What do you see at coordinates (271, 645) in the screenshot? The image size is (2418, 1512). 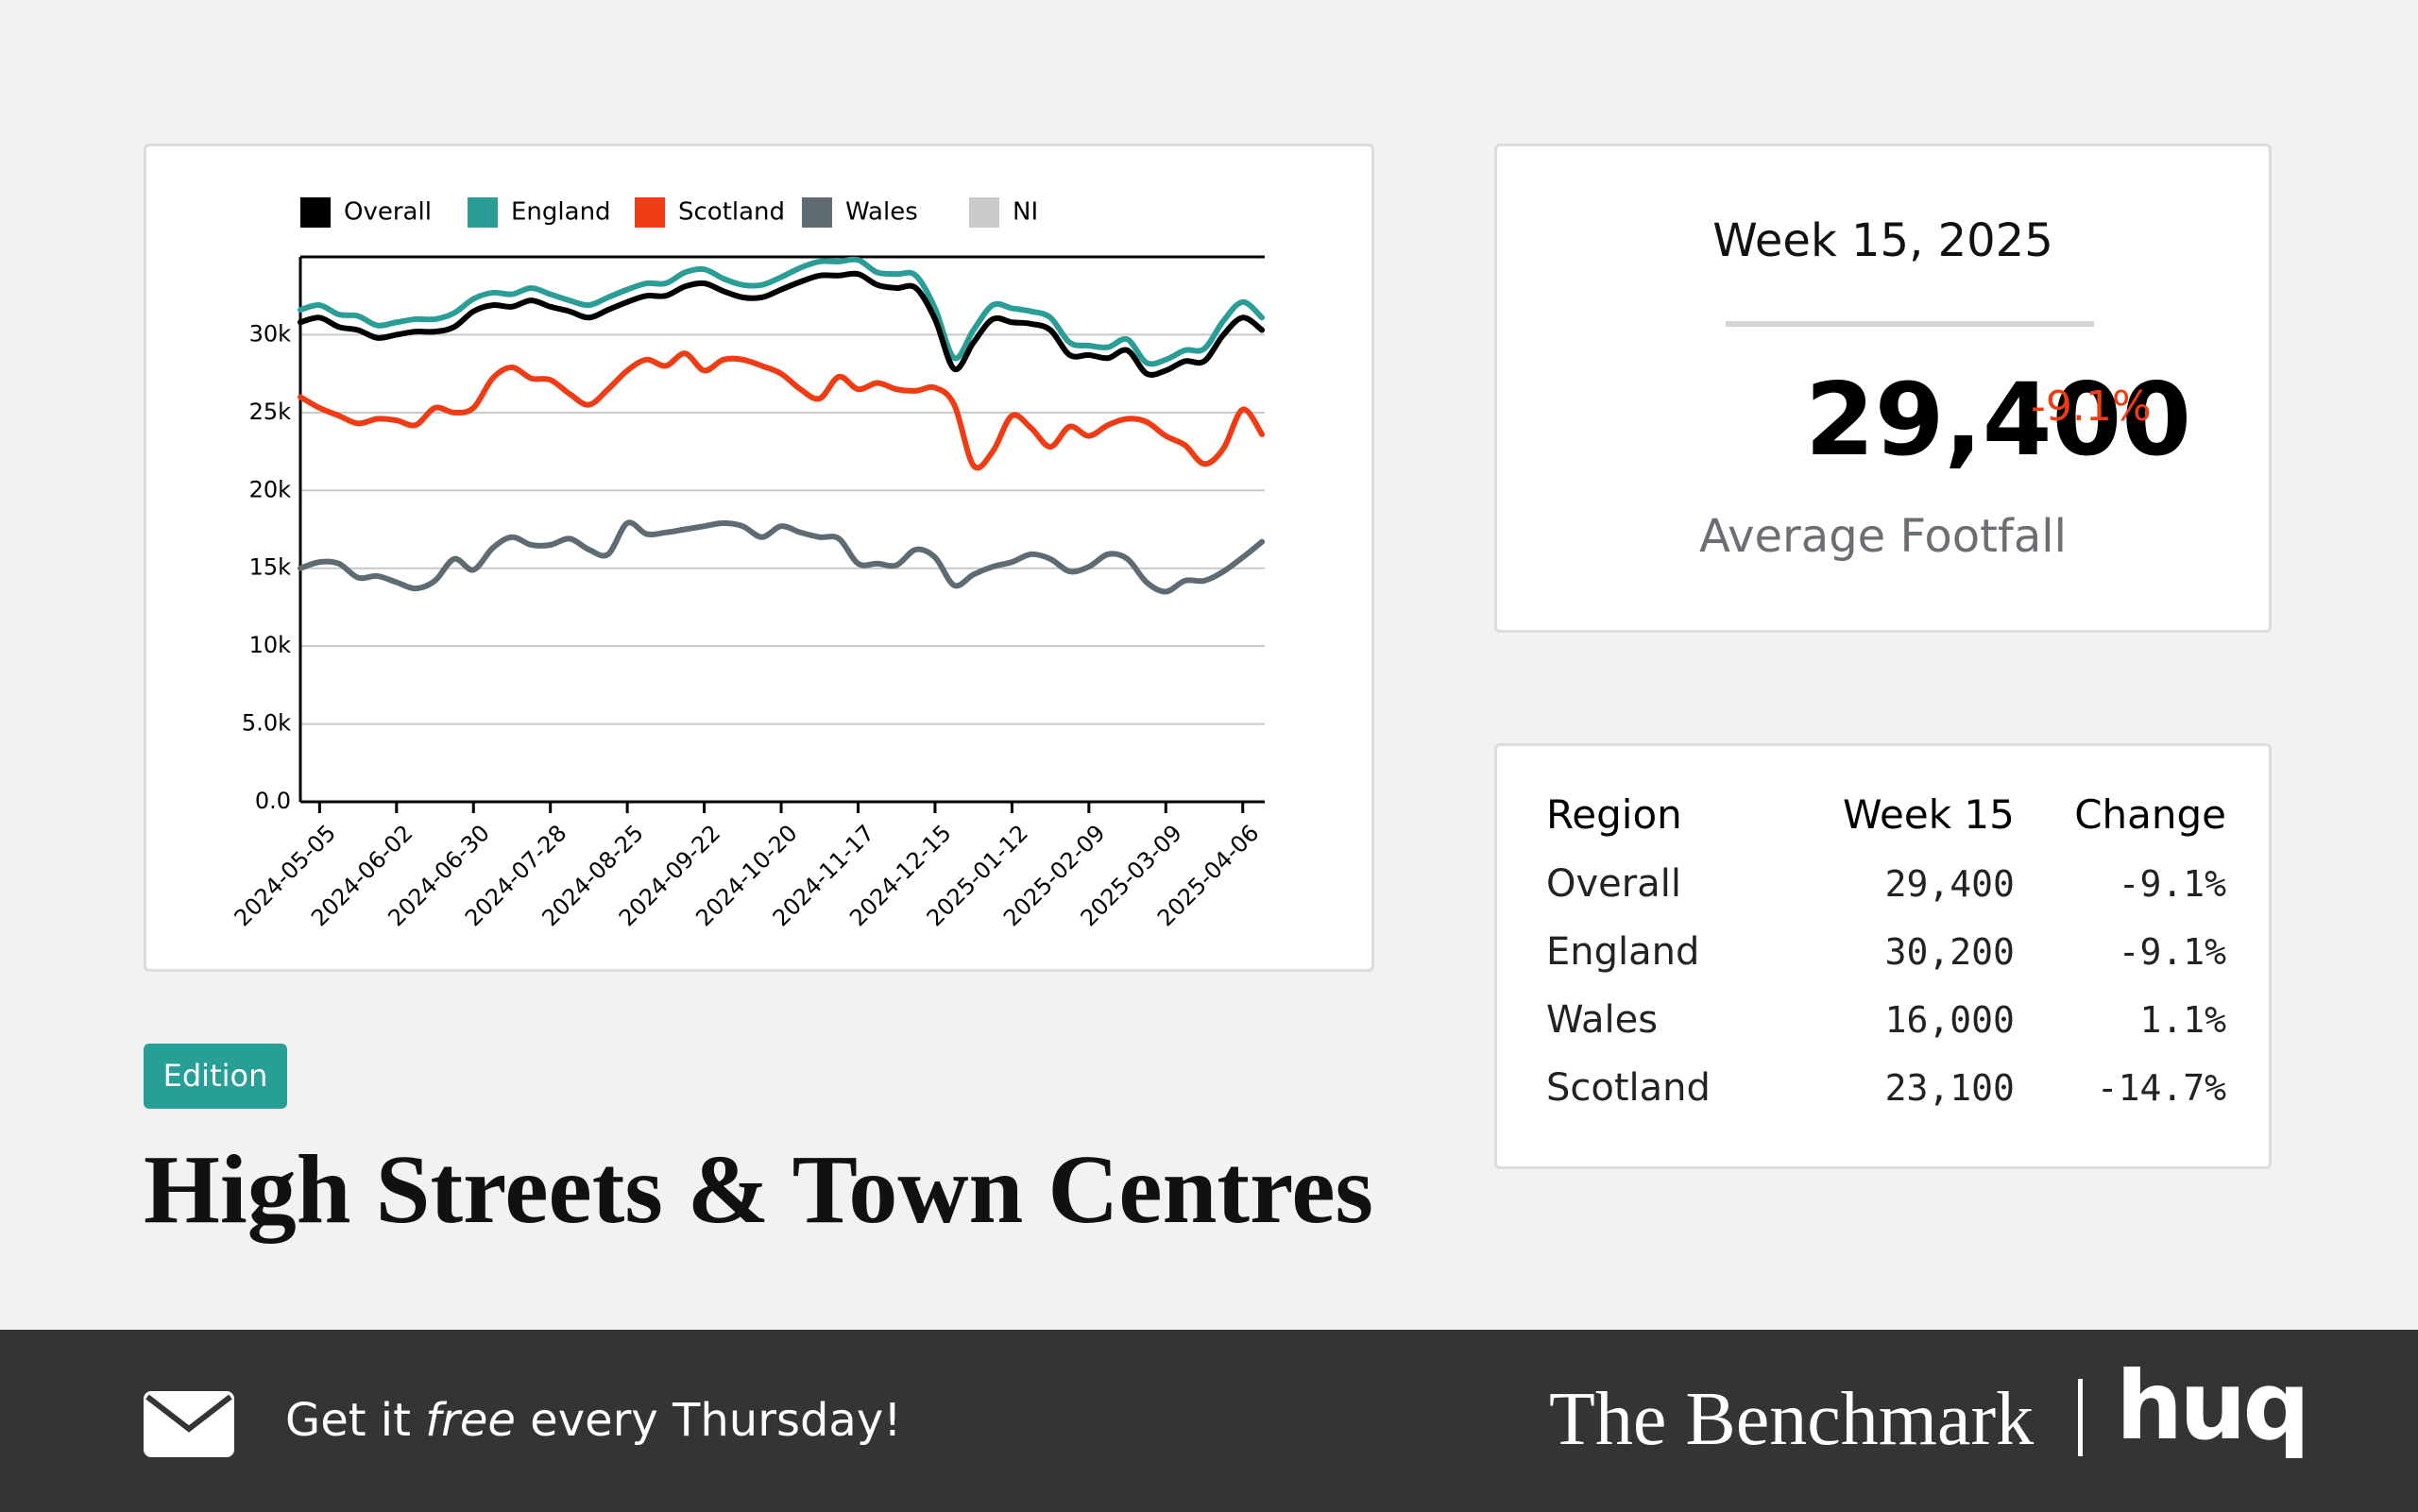 I see `y-tick-label: 10k` at bounding box center [271, 645].